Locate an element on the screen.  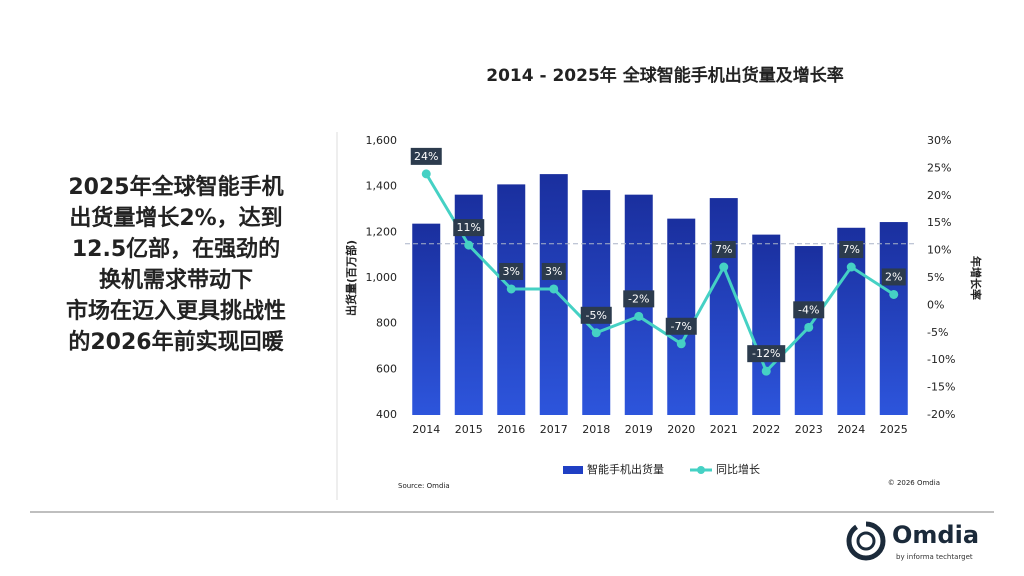
x-tick-label: 2016 is located at coordinates (511, 429).